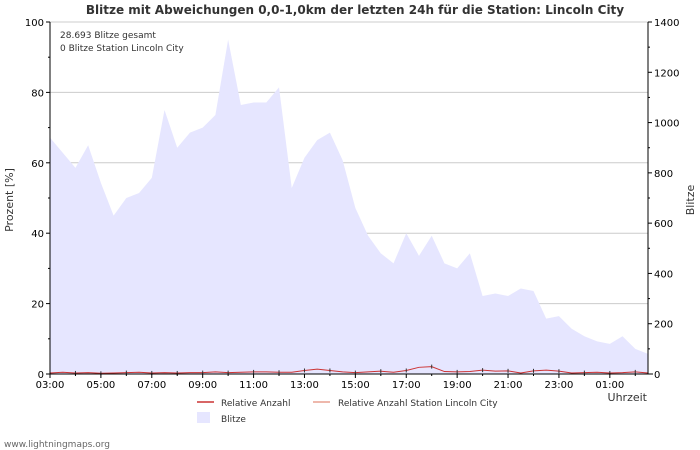 The image size is (700, 450). What do you see at coordinates (666, 124) in the screenshot?
I see `y-right-tick-label: 1000` at bounding box center [666, 124].